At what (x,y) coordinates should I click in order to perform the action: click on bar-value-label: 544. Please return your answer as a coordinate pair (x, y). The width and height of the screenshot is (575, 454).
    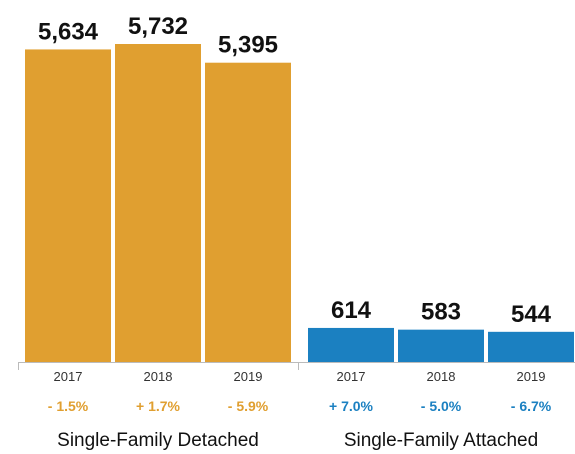
    Looking at the image, I should click on (531, 314).